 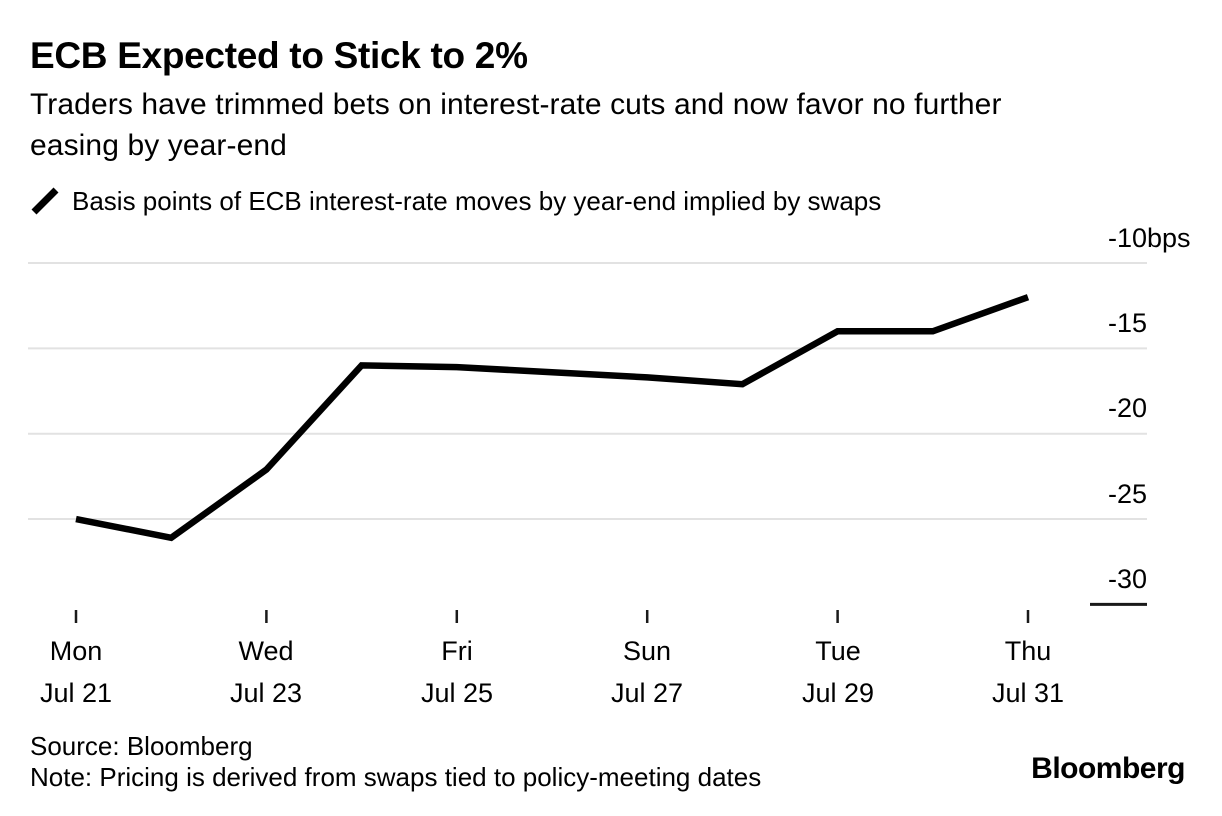 I want to click on y-axis-label--15: -15, so click(x=1127, y=323).